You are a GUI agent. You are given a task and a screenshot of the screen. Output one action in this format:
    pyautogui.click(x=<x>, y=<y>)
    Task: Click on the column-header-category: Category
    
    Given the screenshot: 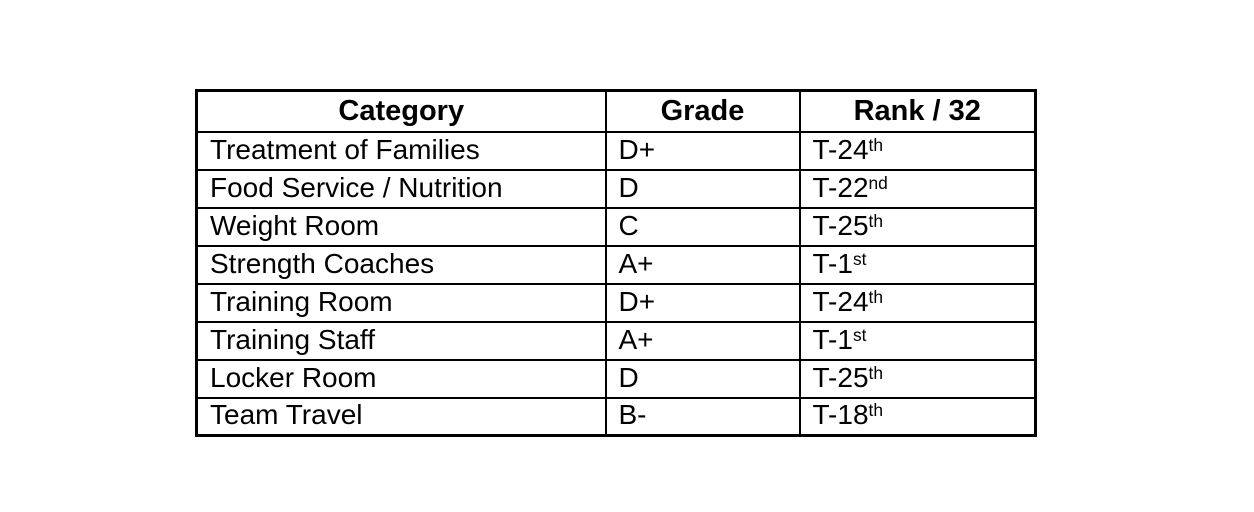 What is the action you would take?
    pyautogui.click(x=401, y=111)
    